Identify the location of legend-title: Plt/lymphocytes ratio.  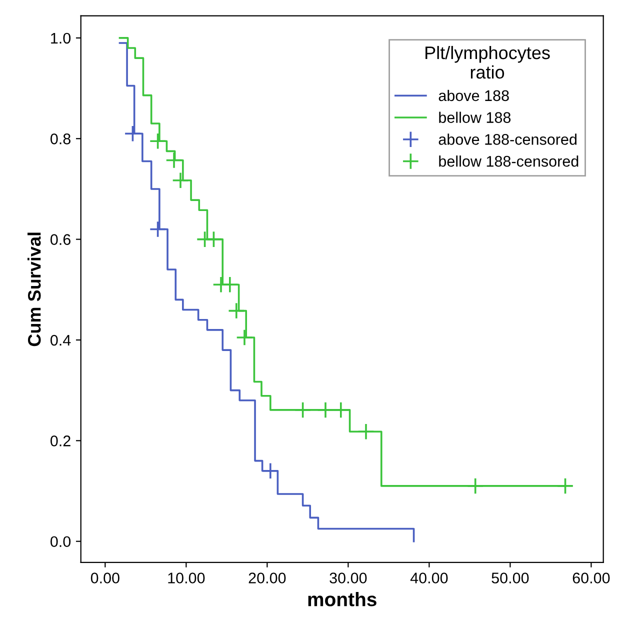
(488, 62).